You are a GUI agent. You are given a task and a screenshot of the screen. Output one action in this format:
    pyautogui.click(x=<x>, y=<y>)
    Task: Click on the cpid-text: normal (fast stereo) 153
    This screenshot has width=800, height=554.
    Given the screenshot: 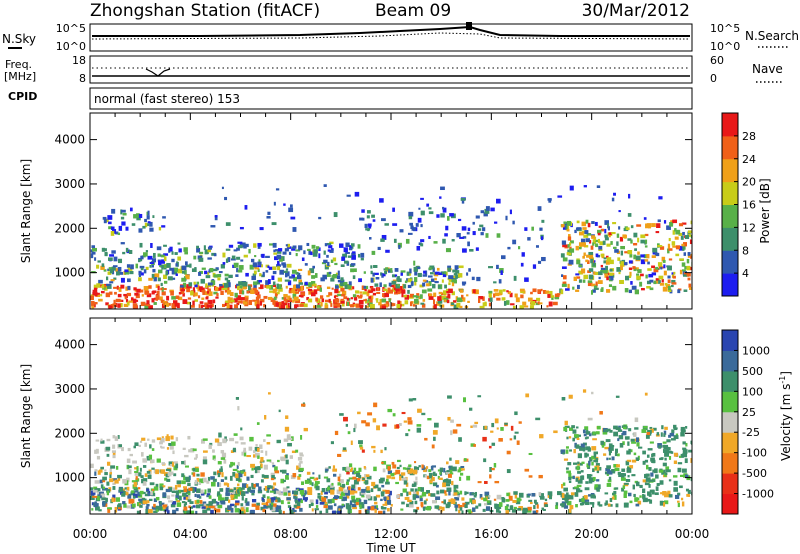 What is the action you would take?
    pyautogui.click(x=167, y=99)
    